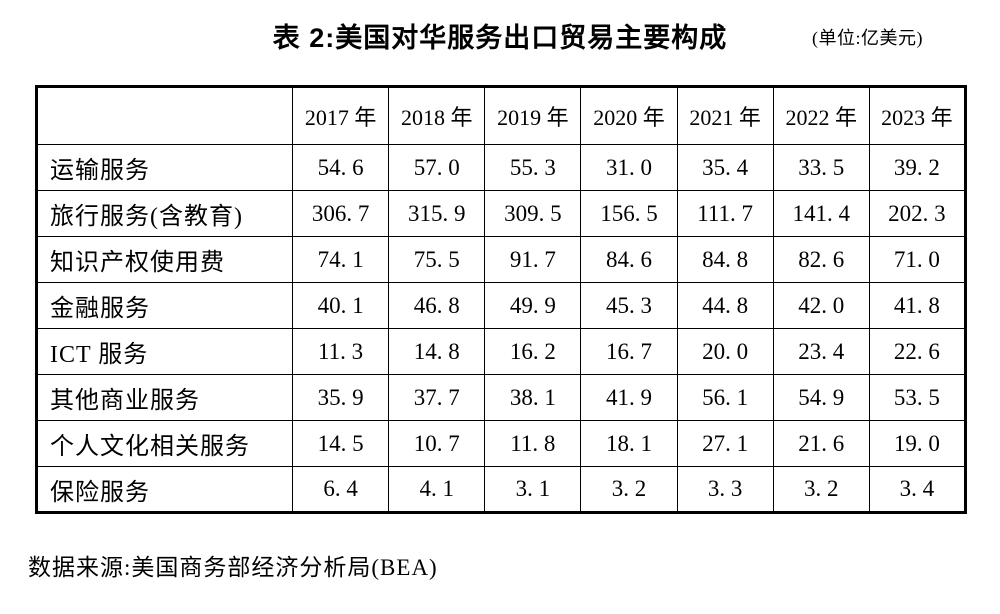 The image size is (1000, 614). I want to click on table-cell: 91. 7, so click(533, 259).